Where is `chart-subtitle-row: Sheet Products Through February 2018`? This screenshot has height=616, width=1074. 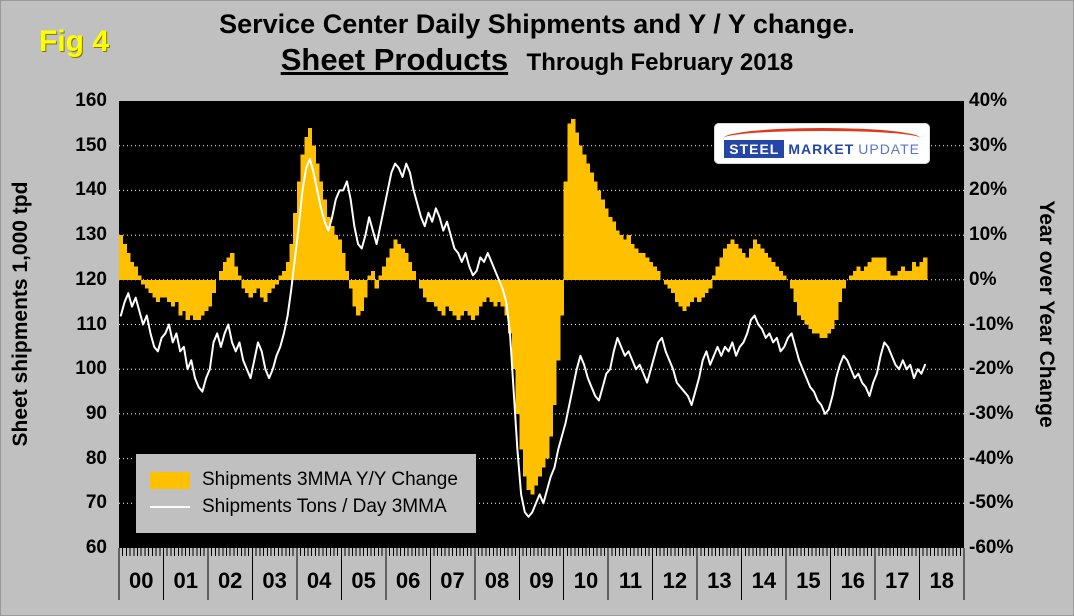 chart-subtitle-row: Sheet Products Through February 2018 is located at coordinates (537, 60).